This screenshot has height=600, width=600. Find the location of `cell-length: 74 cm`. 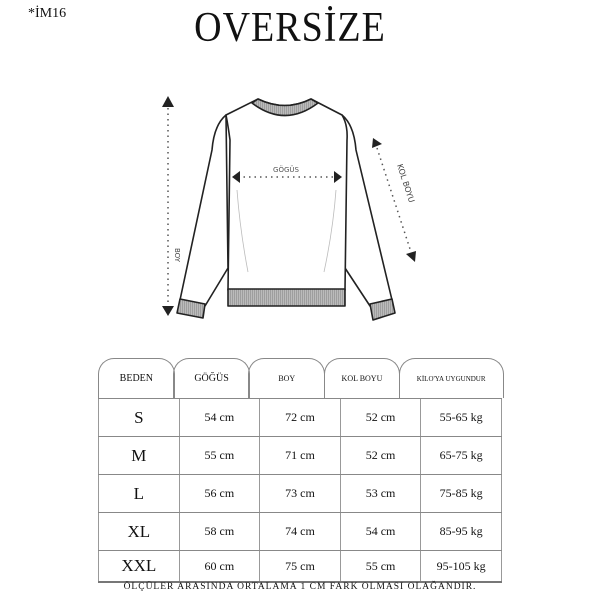

cell-length: 74 cm is located at coordinates (299, 531).